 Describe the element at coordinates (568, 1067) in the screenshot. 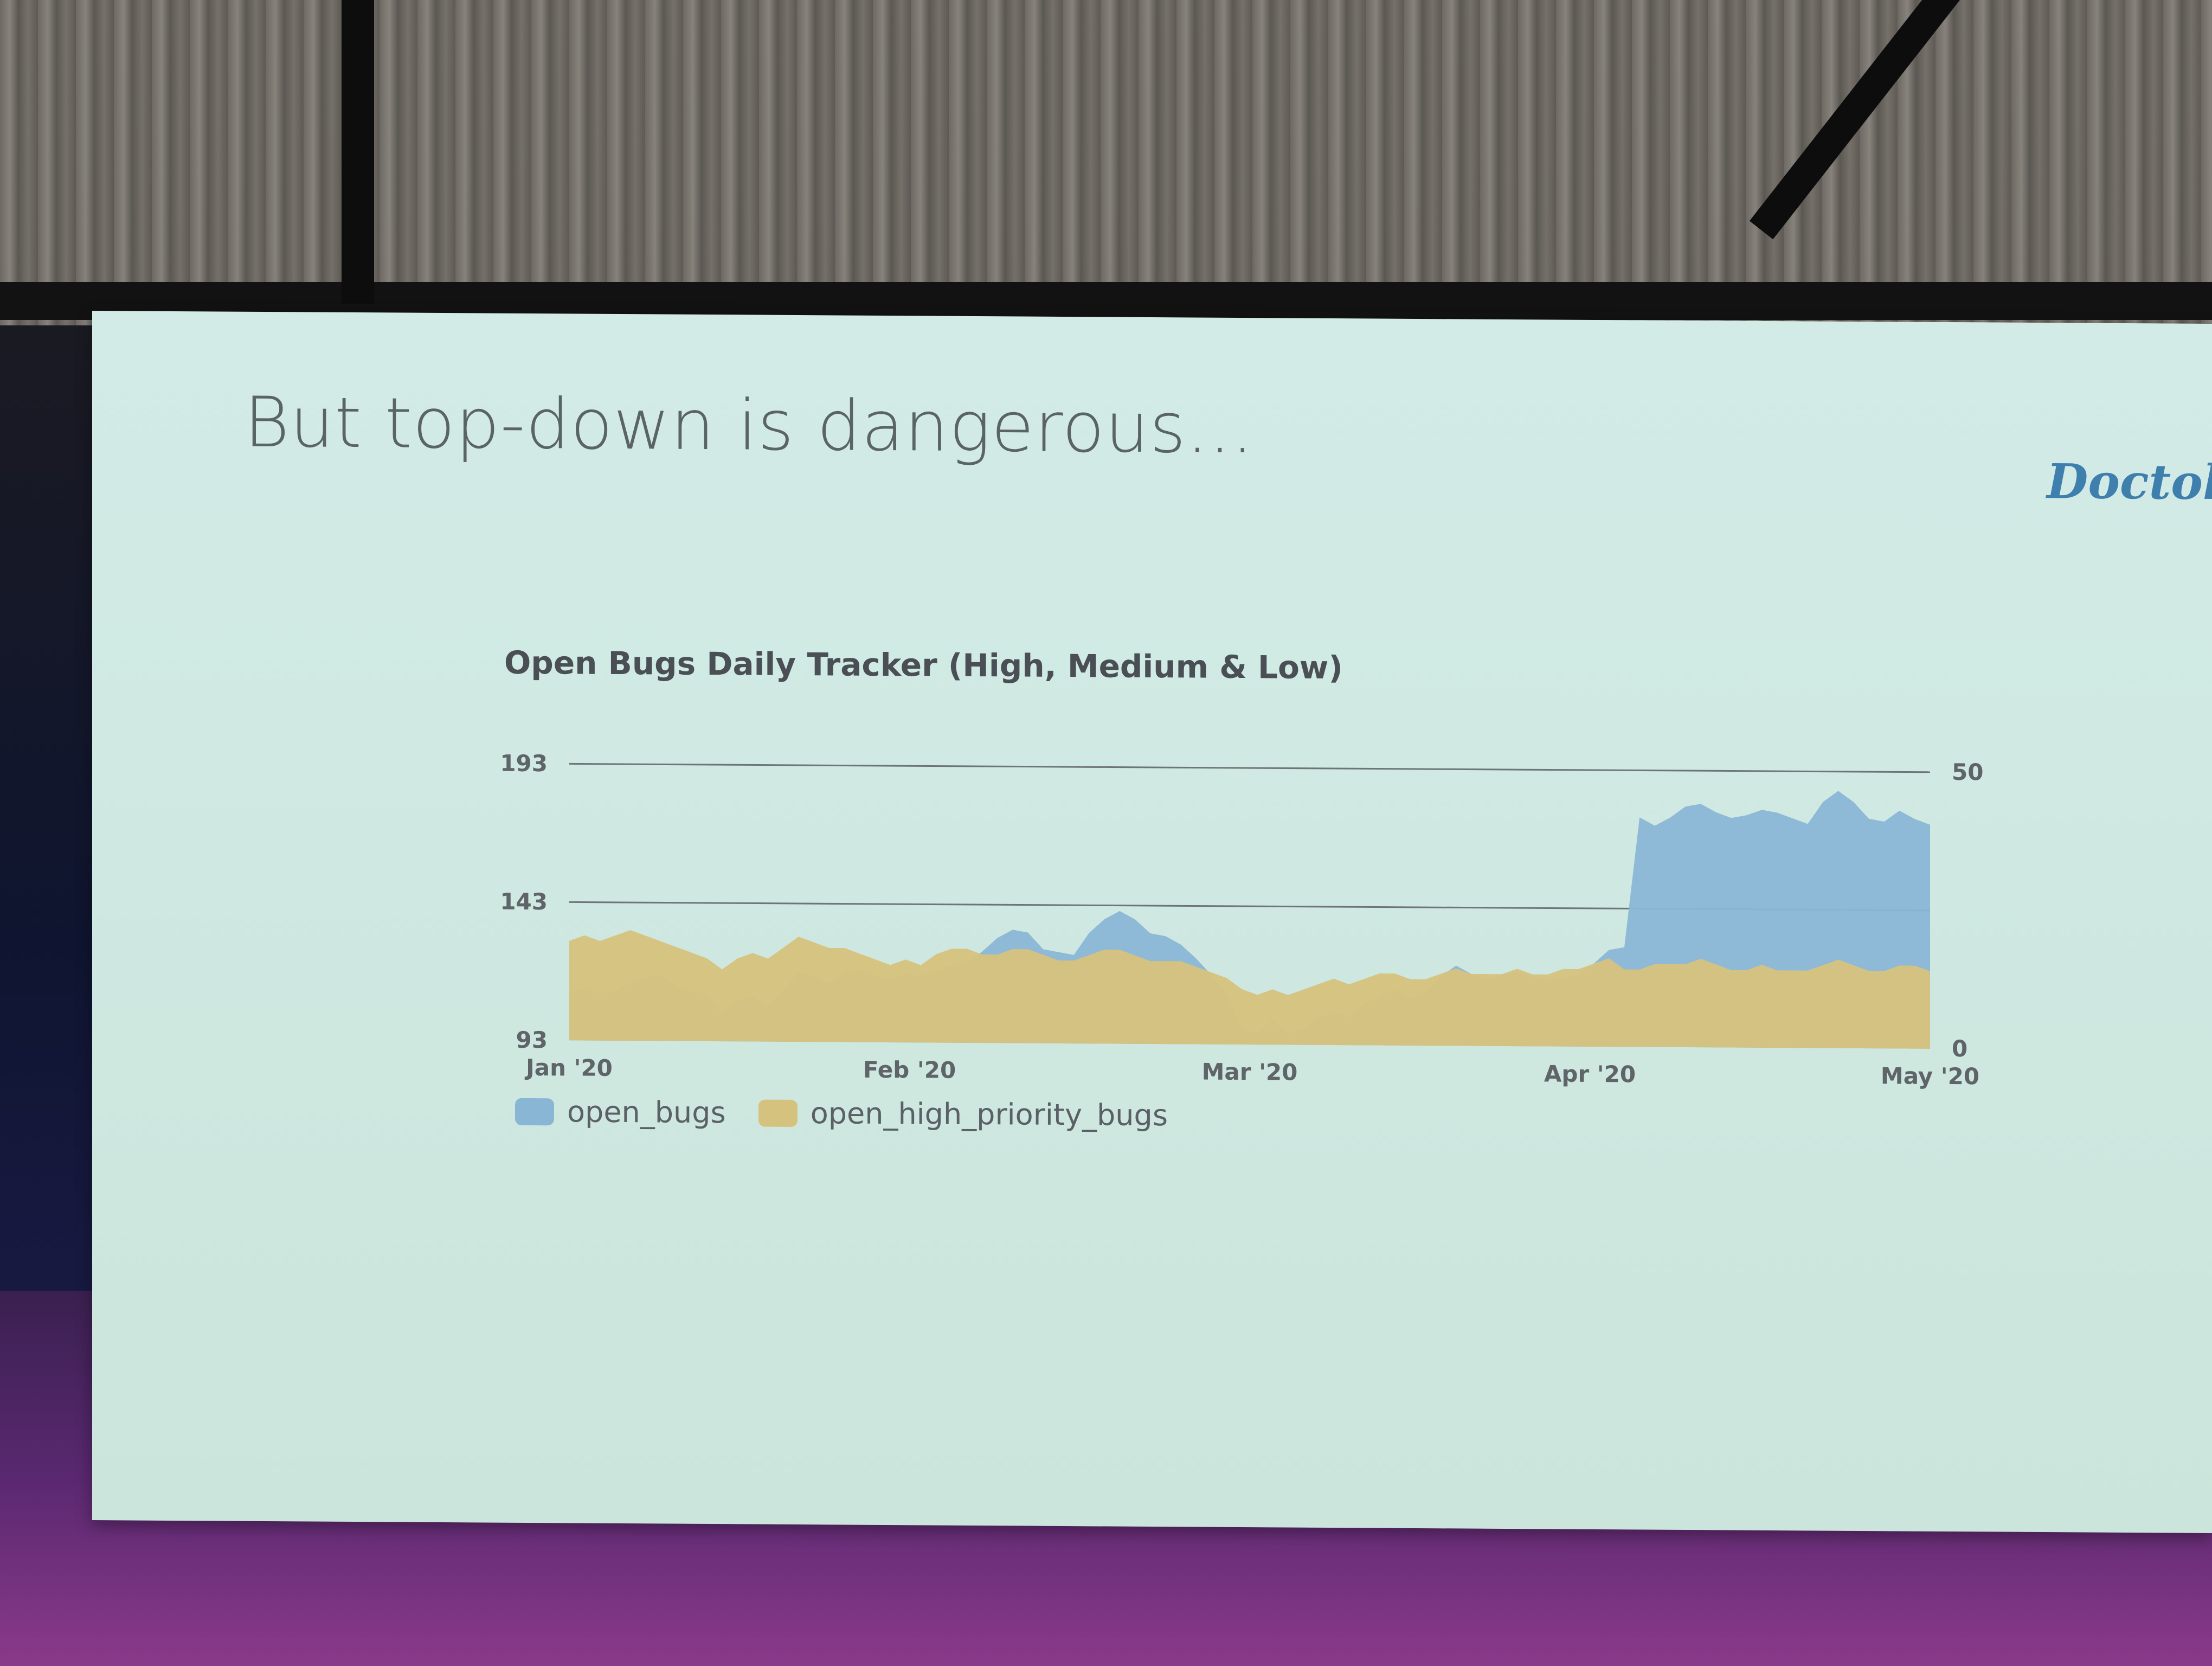

I see `x-tick-0: Jan '20` at that location.